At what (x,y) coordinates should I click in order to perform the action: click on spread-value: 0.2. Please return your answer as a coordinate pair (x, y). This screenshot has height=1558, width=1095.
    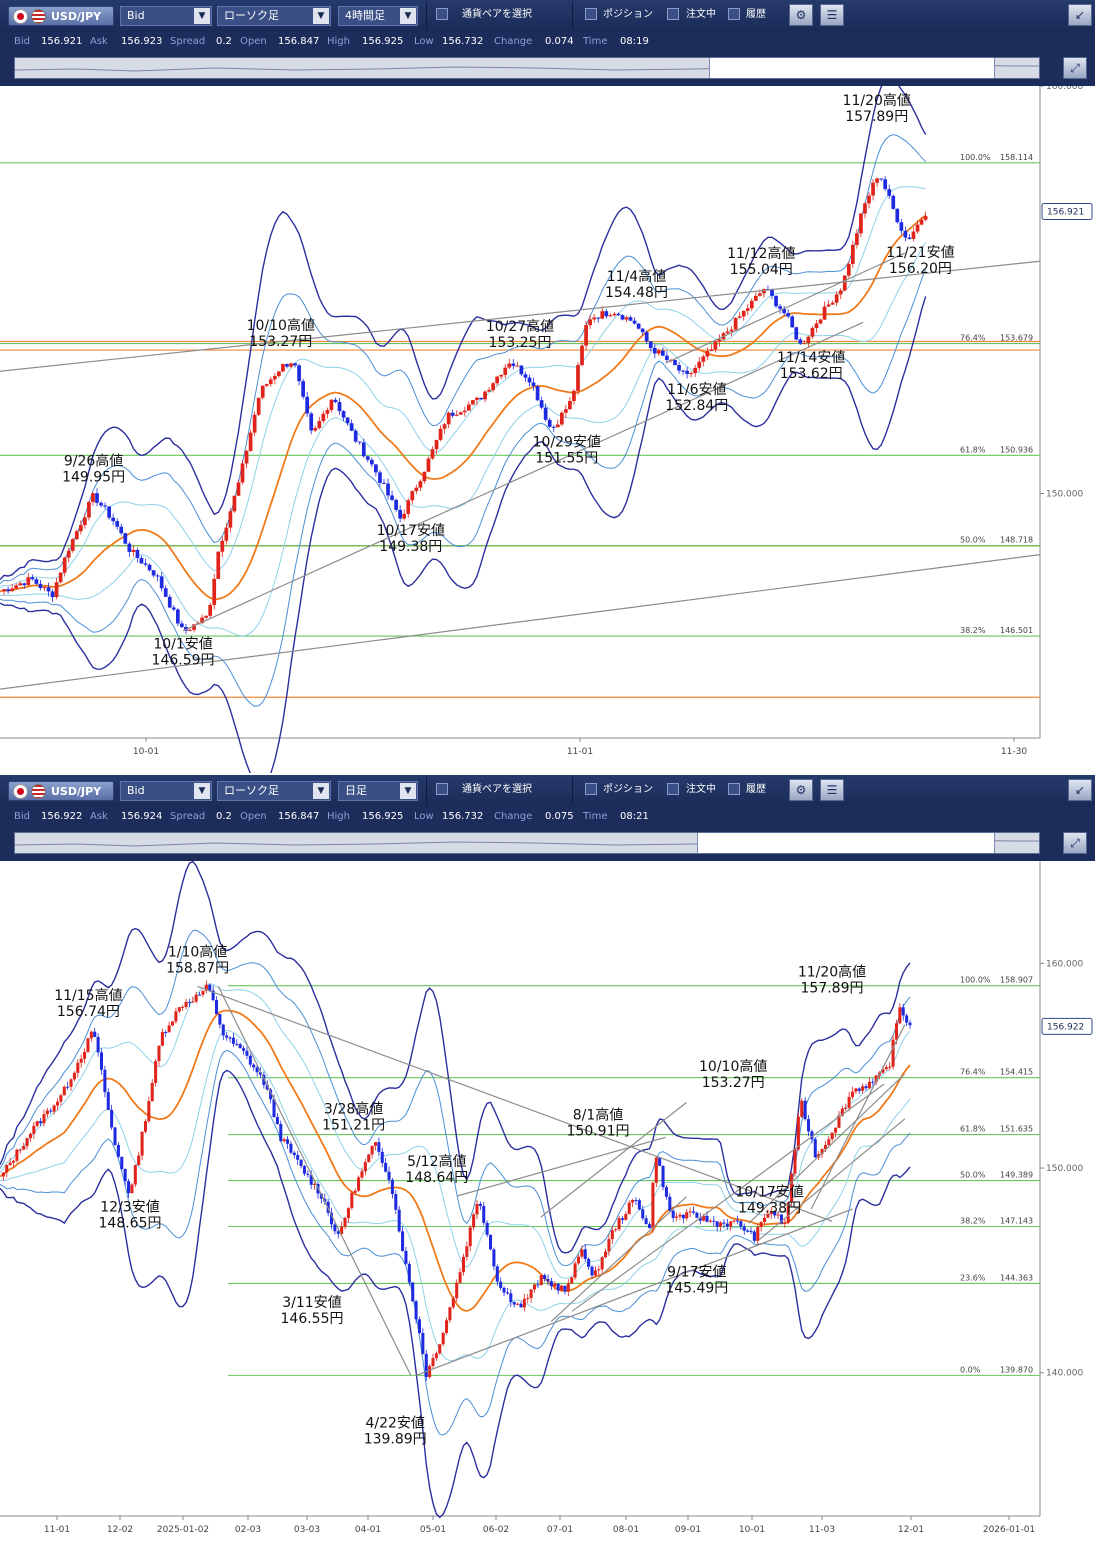
    Looking at the image, I should click on (224, 816).